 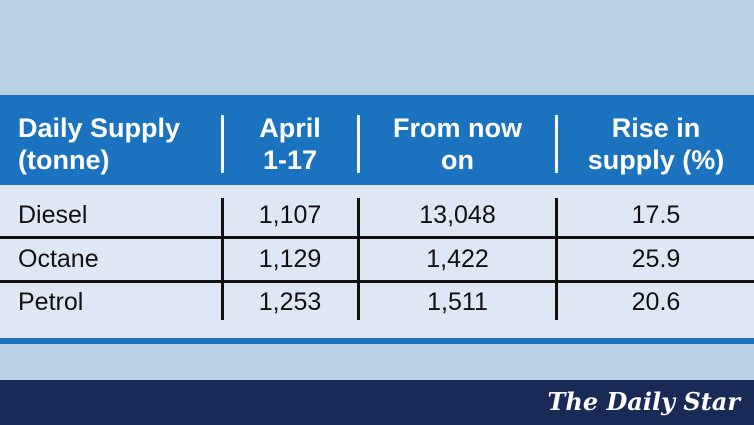 What do you see at coordinates (290, 144) in the screenshot?
I see `header-cell: April 1-17` at bounding box center [290, 144].